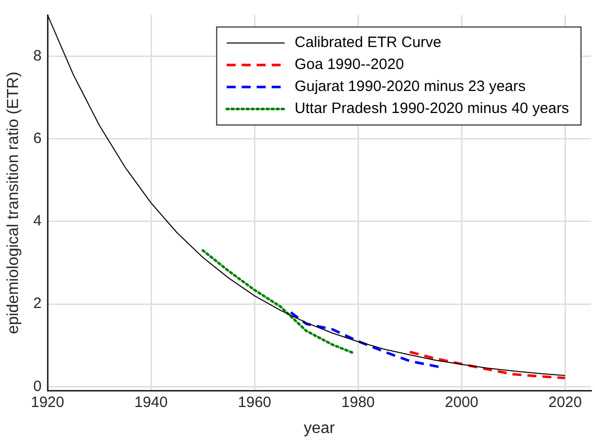  I want to click on y-tick-label: 2, so click(37, 303).